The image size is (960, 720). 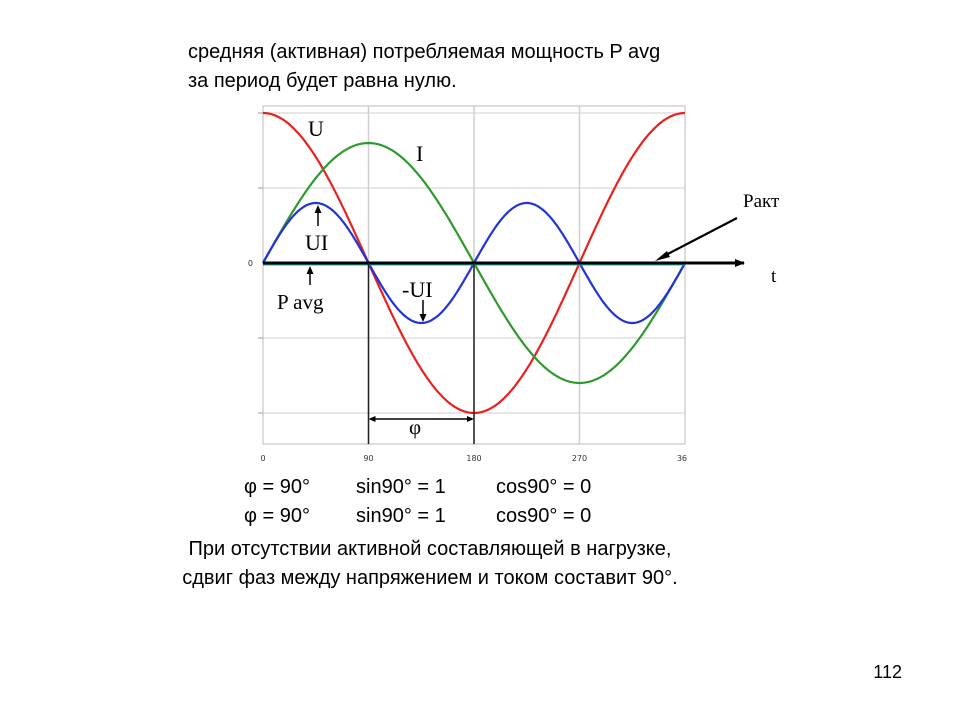 What do you see at coordinates (372, 419) in the screenshot?
I see `phi-arrow-left` at bounding box center [372, 419].